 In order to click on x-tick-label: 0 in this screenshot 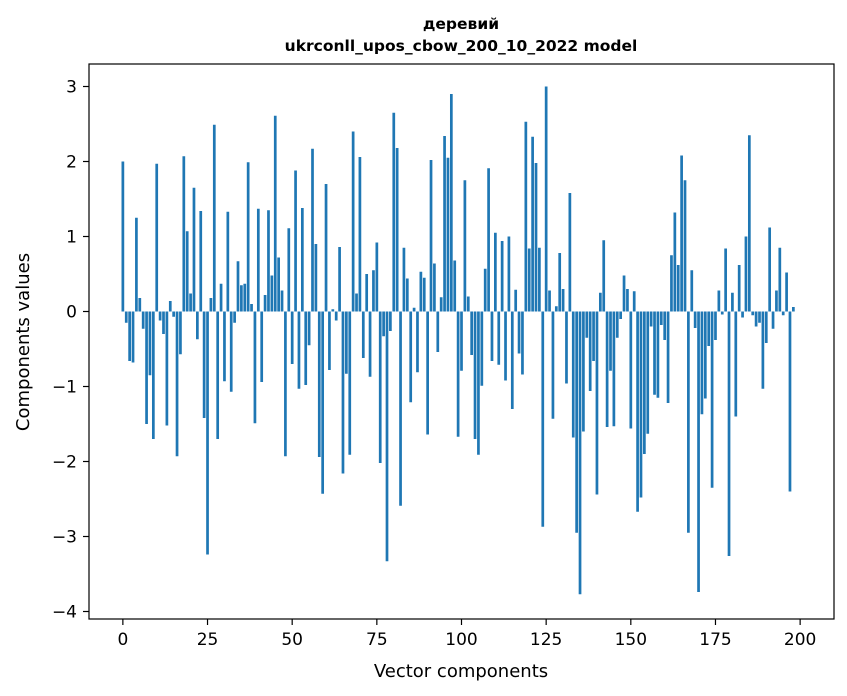, I will do `click(122, 640)`.